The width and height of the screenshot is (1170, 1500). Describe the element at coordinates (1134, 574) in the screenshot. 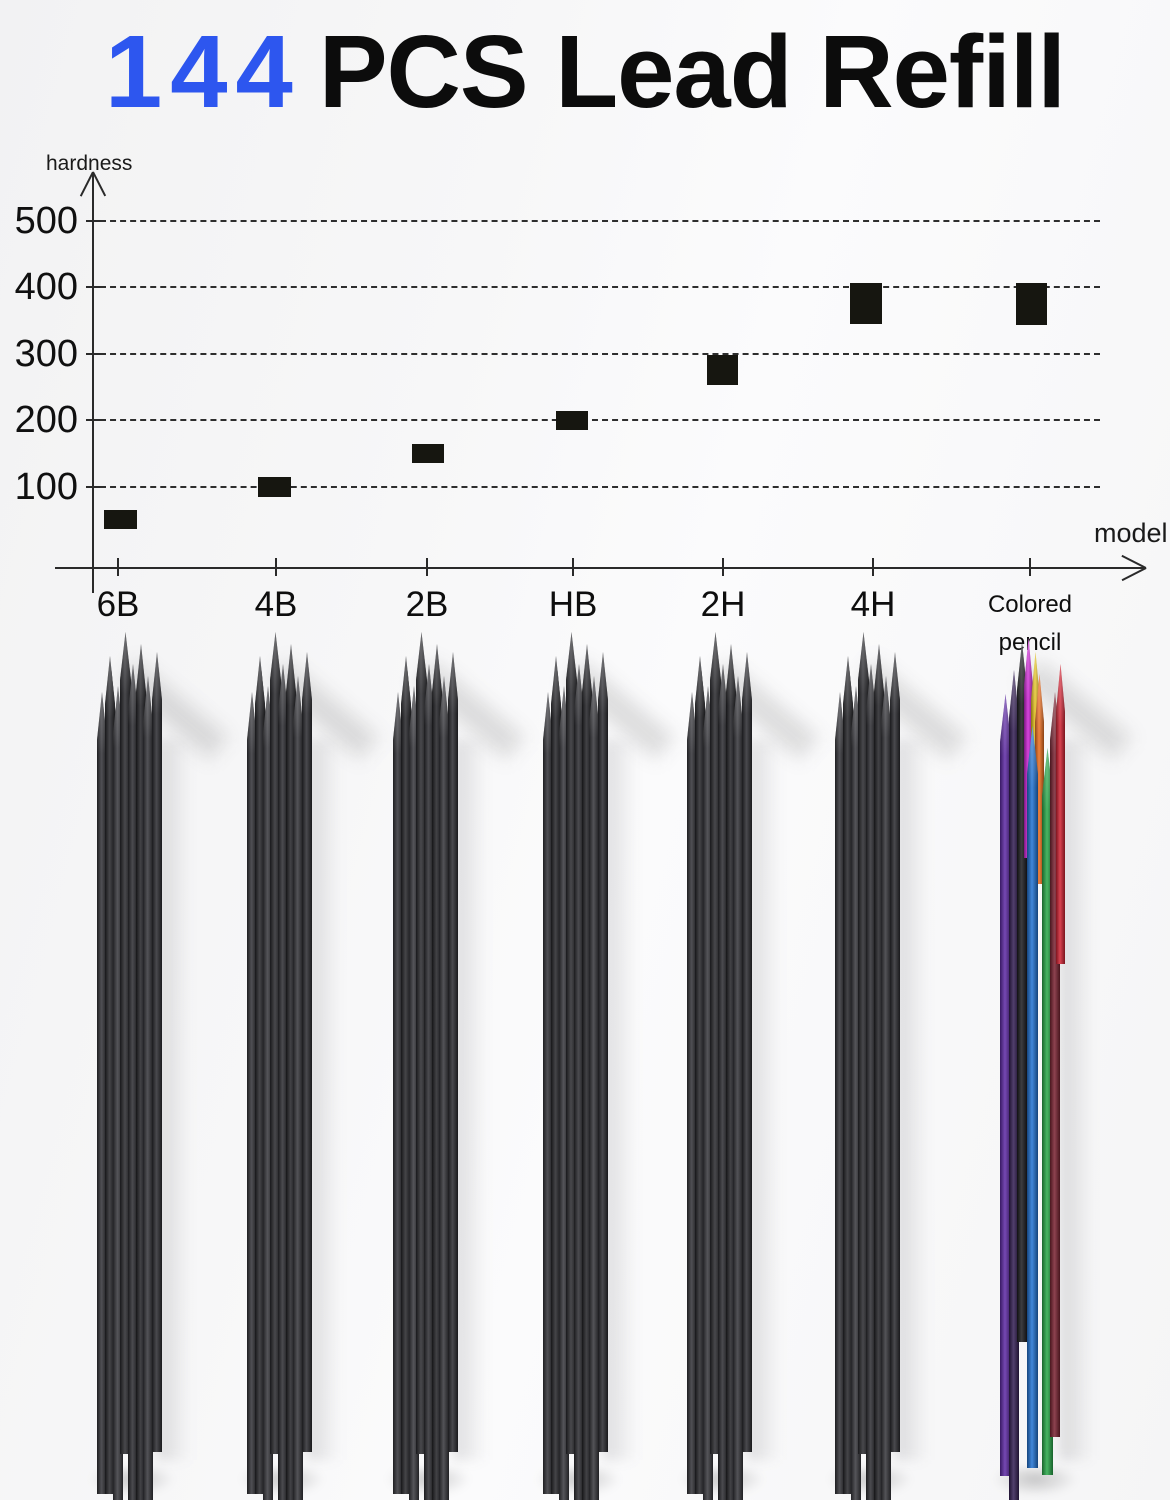

I see `x-axis-arrowhead` at that location.